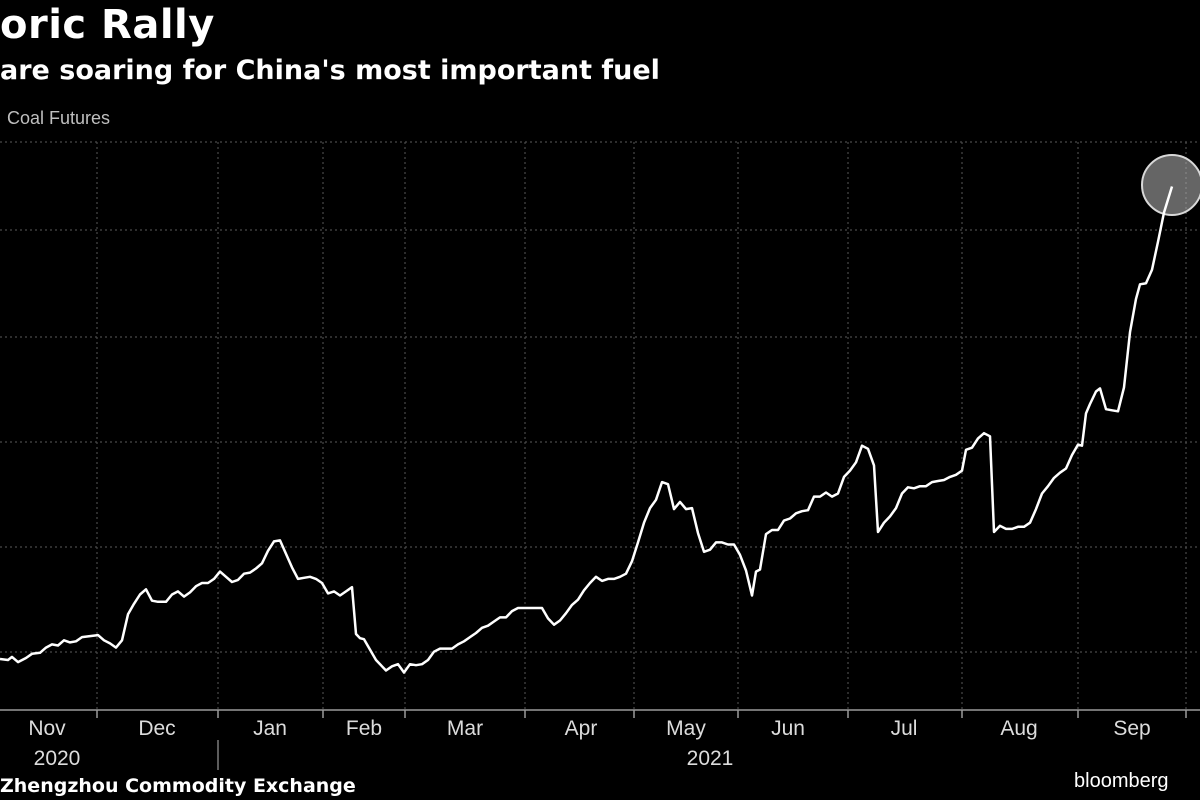  What do you see at coordinates (57, 758) in the screenshot?
I see `year-label-2020: 2020` at bounding box center [57, 758].